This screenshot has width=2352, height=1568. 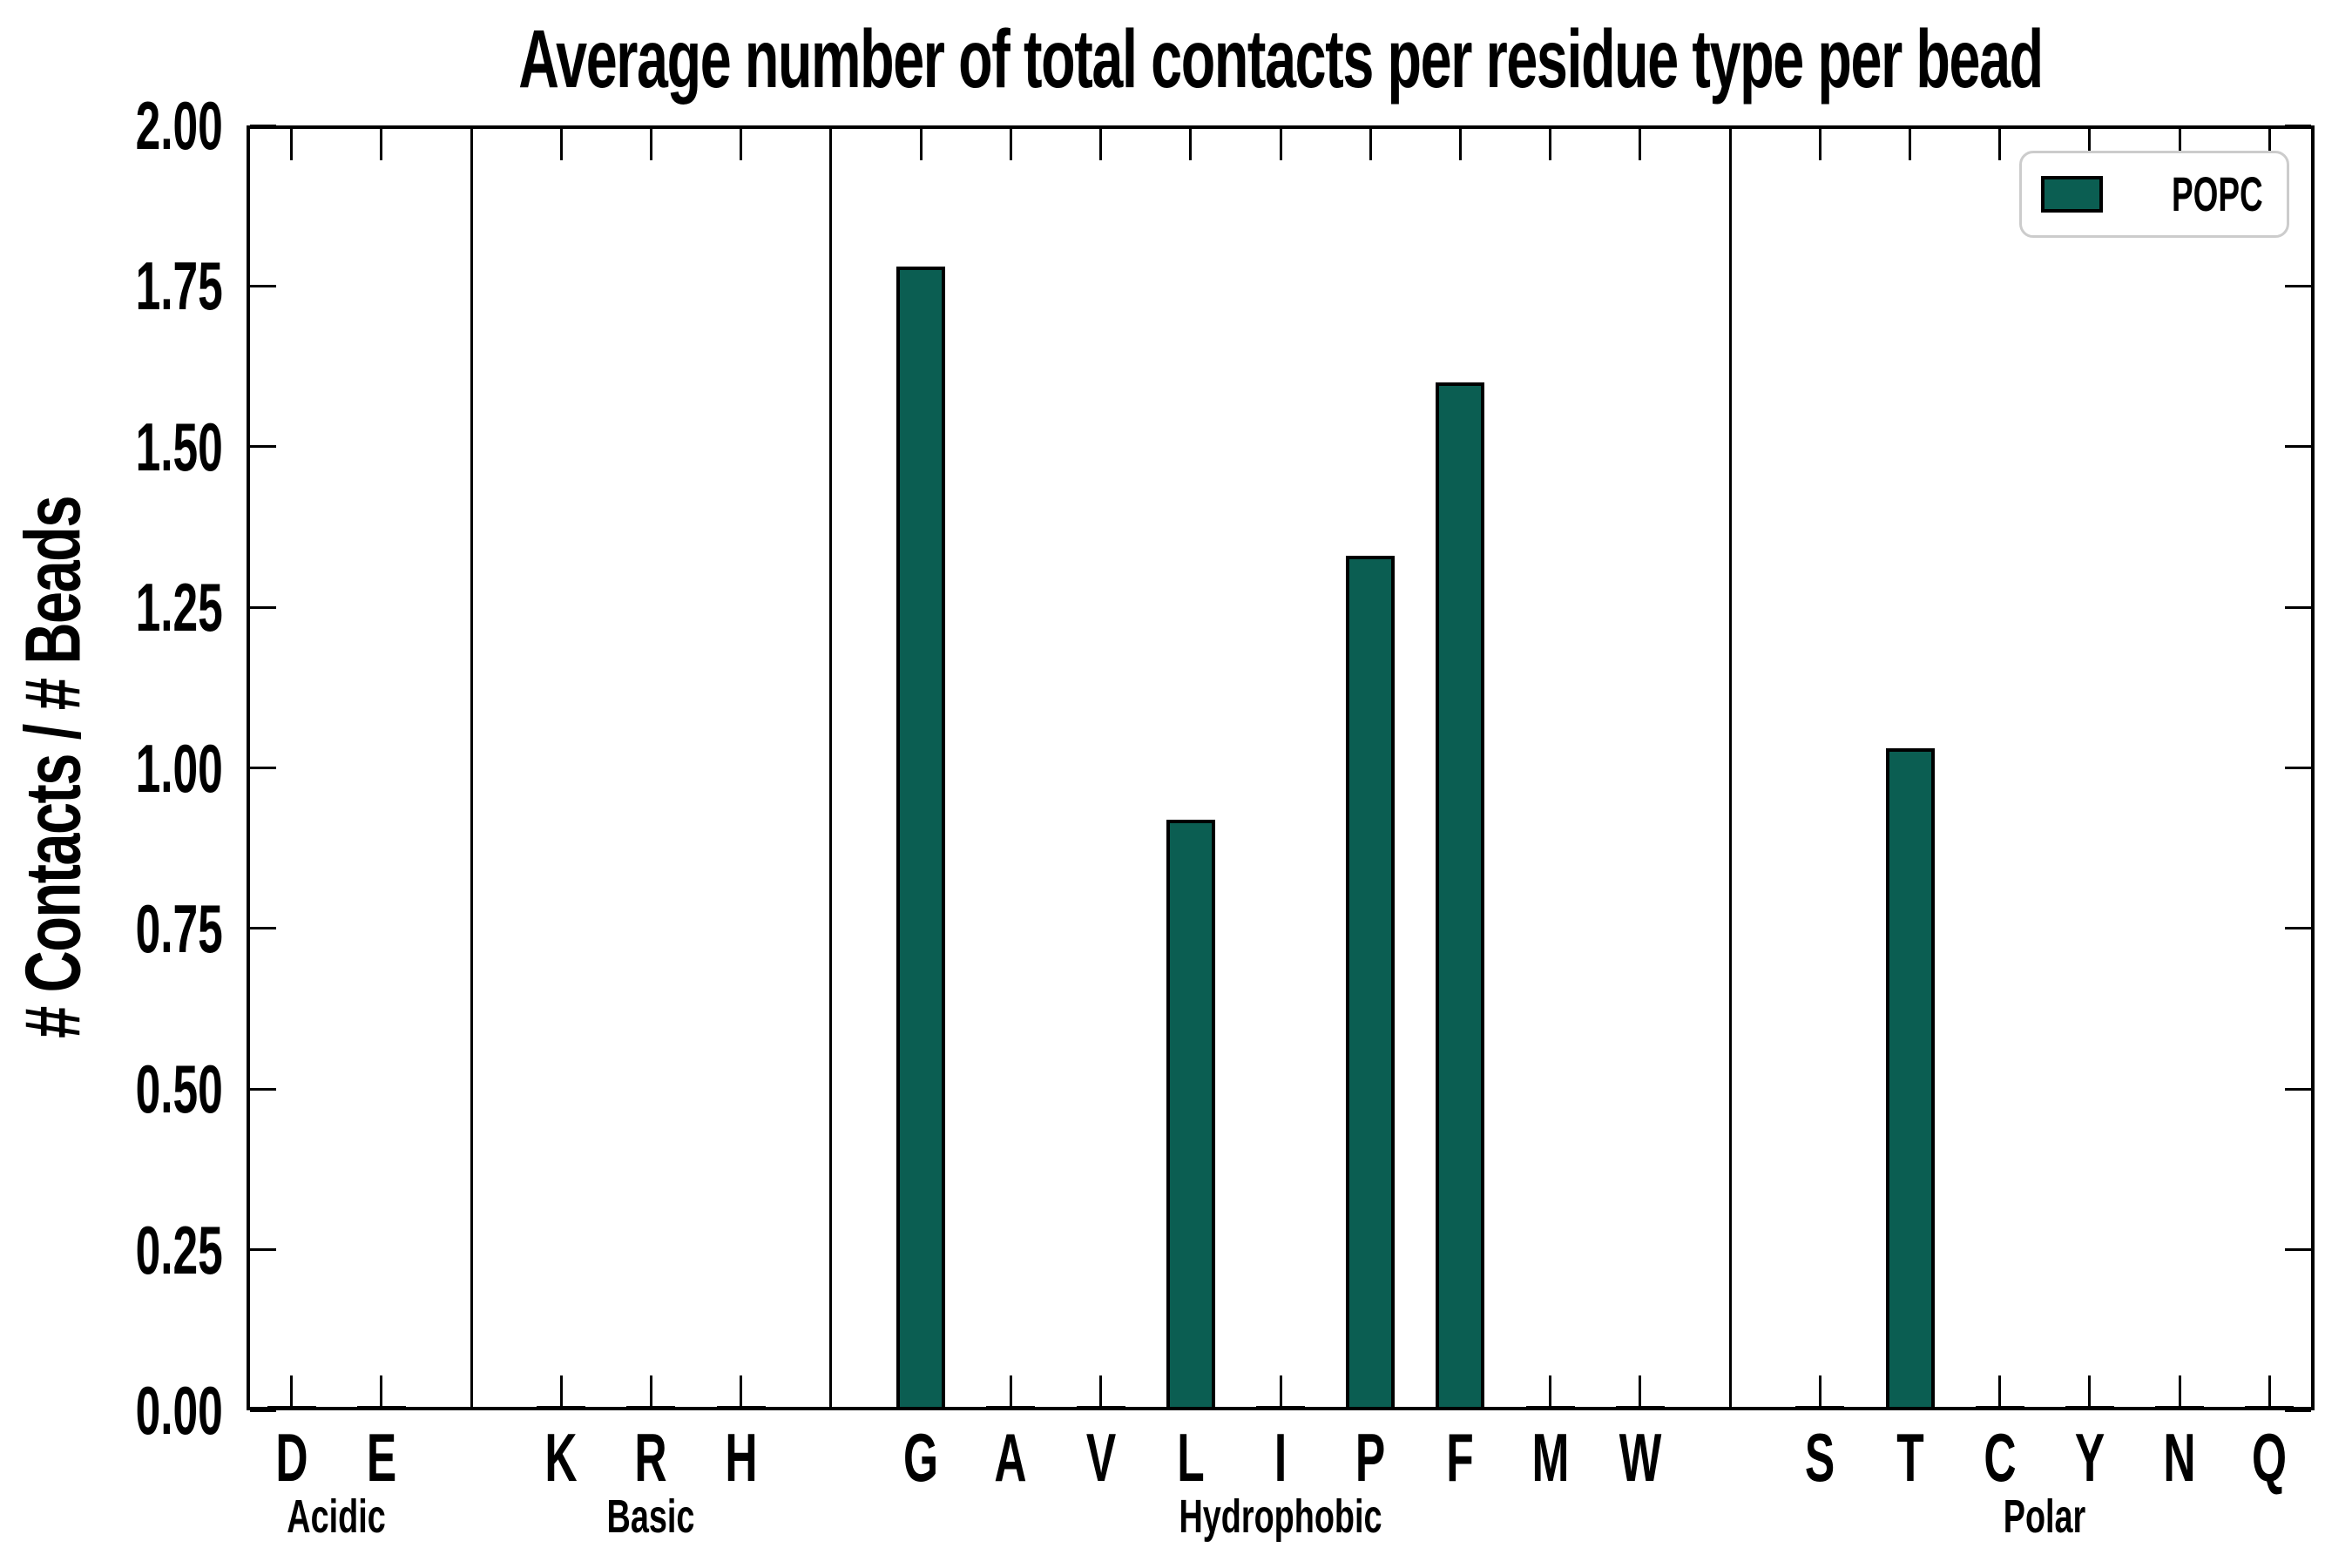 I want to click on x-tick-label-V: V, so click(x=1101, y=1457).